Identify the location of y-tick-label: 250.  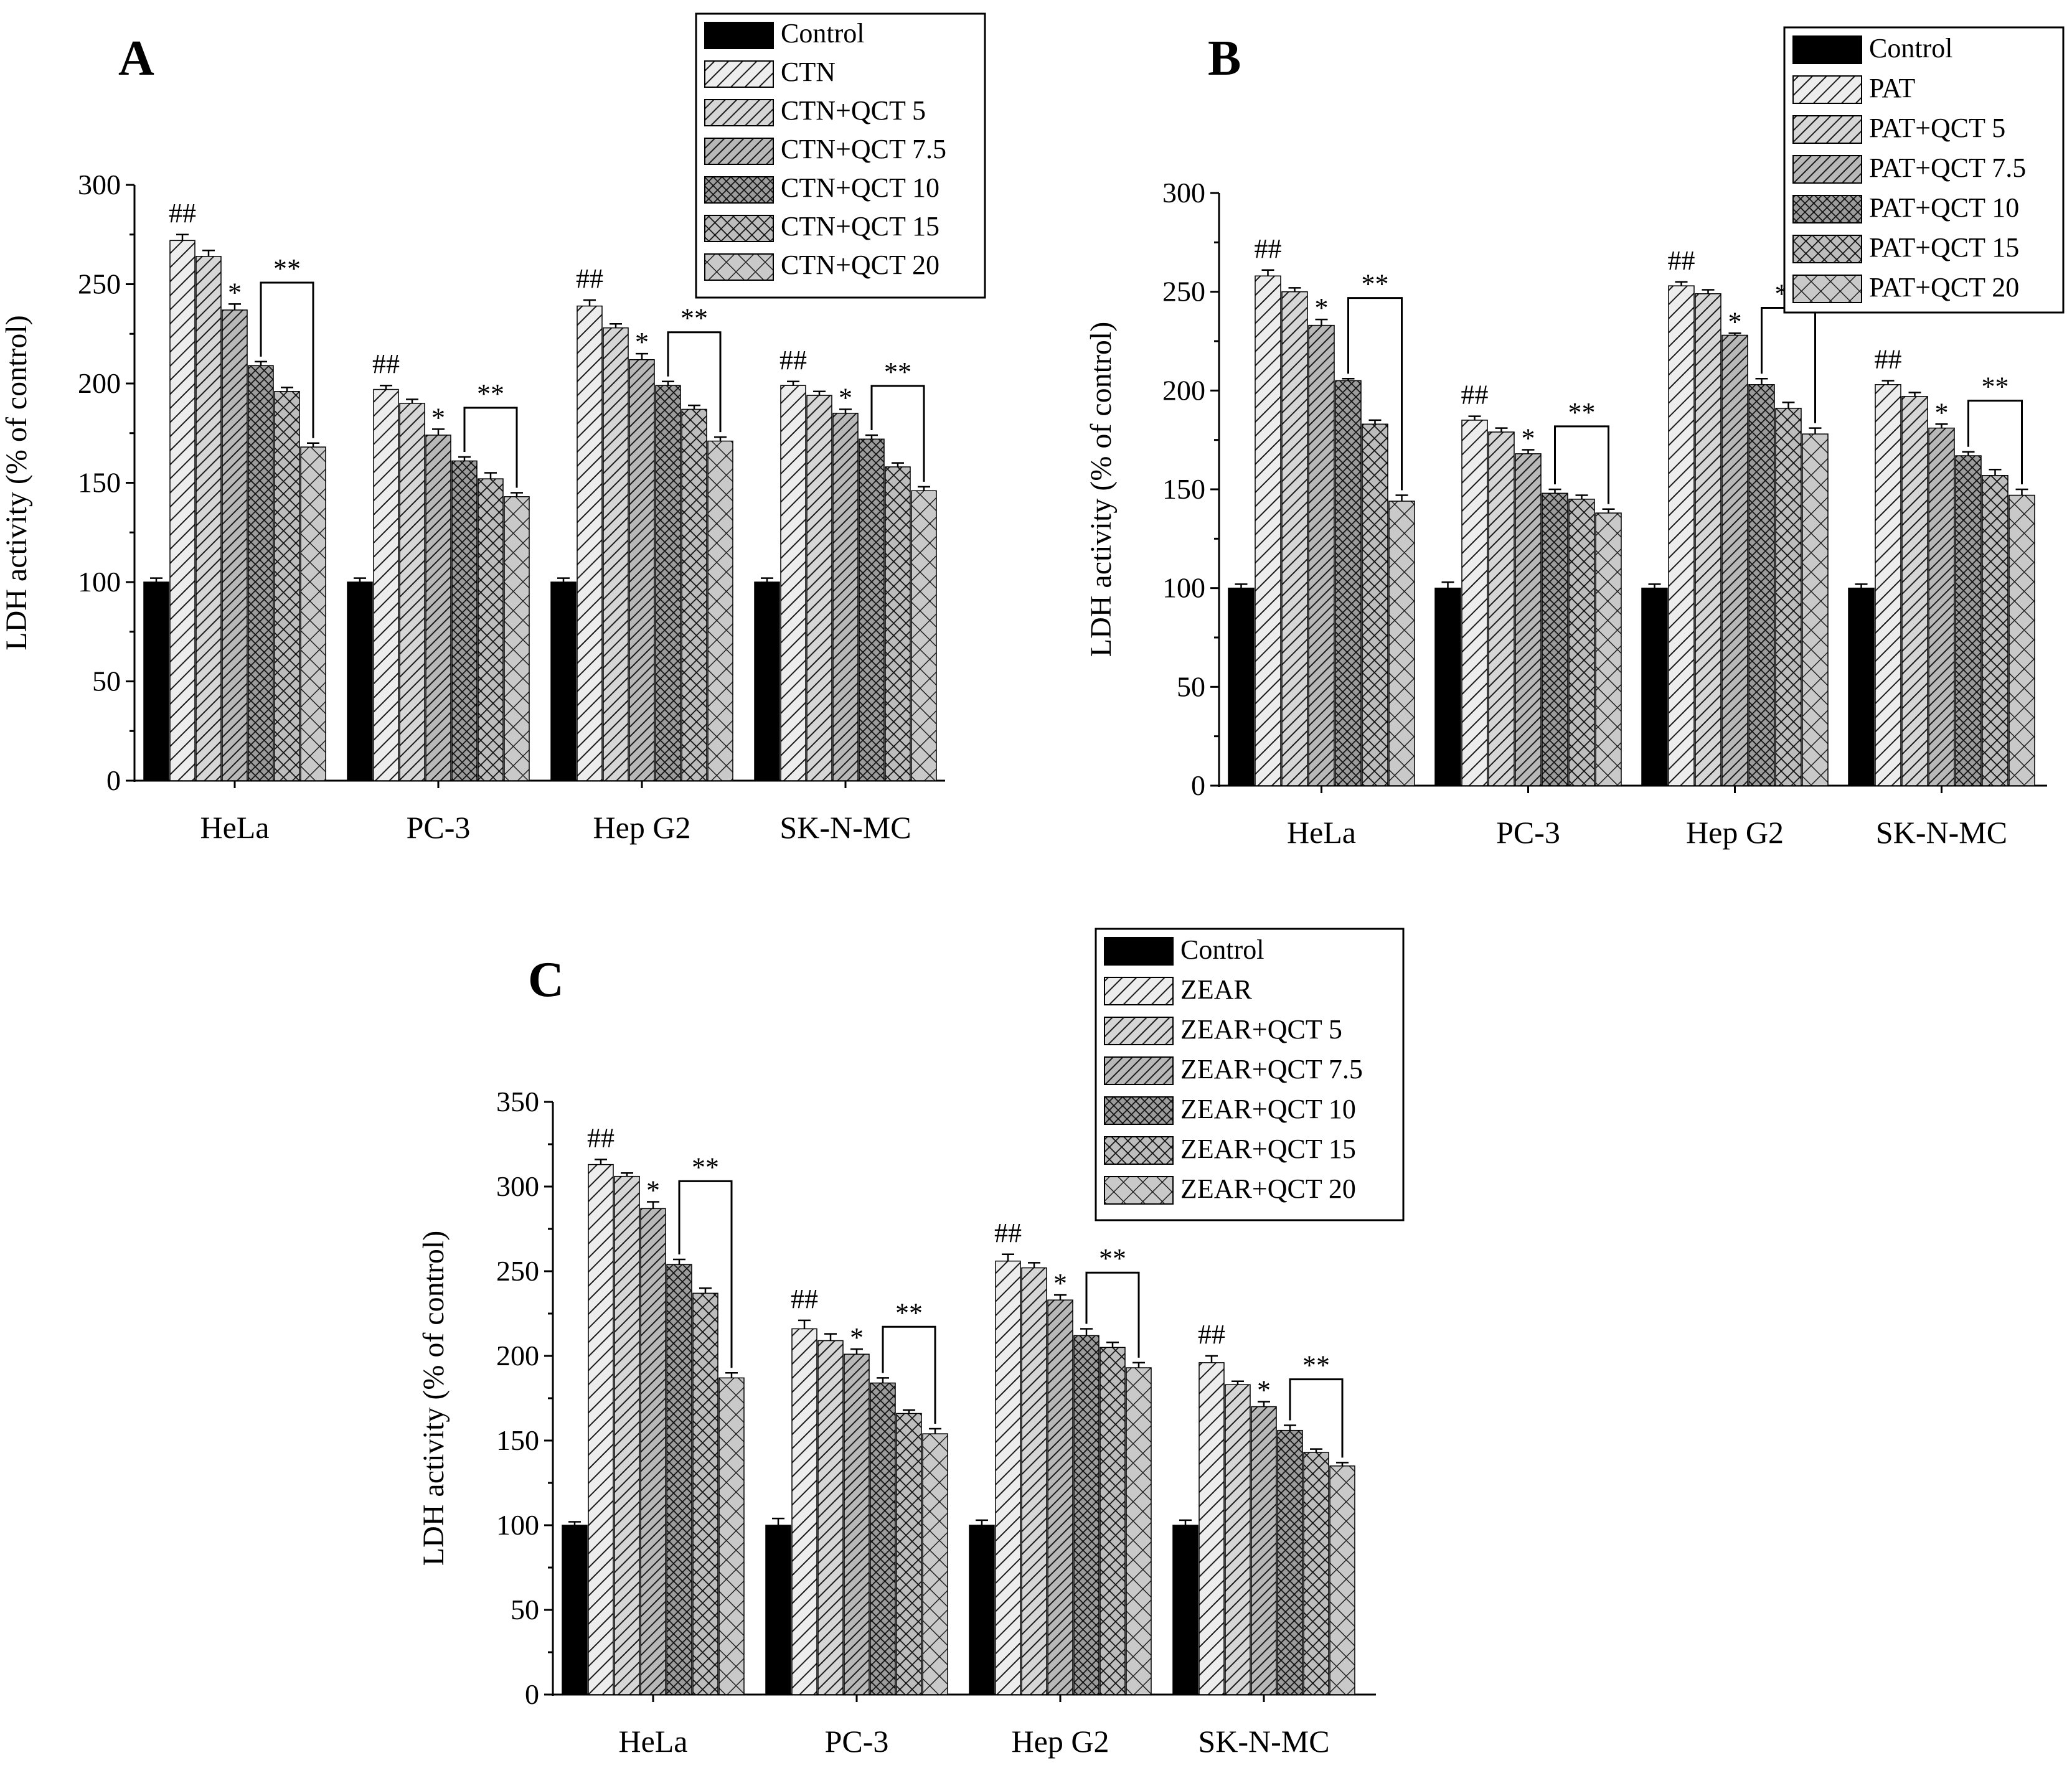
(1183, 292).